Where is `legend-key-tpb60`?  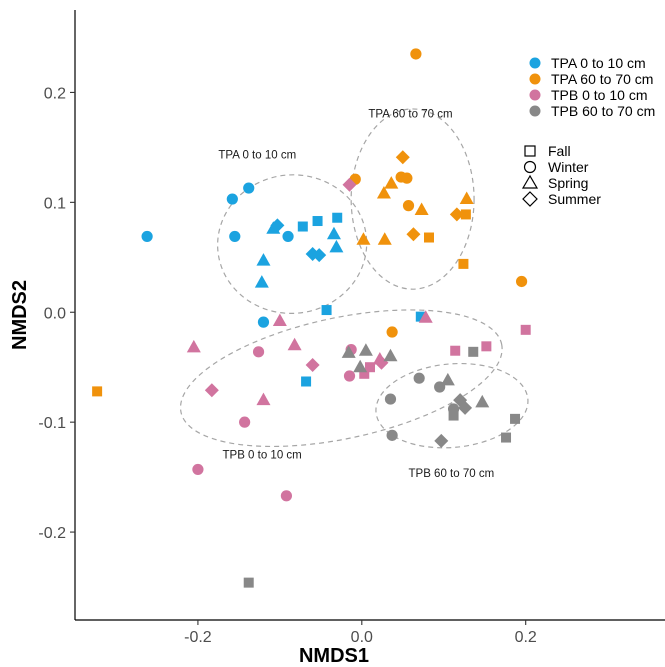 legend-key-tpb60 is located at coordinates (535, 111).